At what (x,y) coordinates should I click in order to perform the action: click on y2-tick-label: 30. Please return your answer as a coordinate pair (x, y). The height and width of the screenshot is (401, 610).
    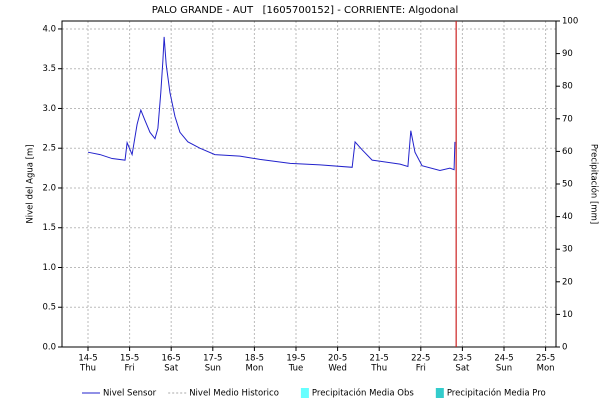
    Looking at the image, I should click on (567, 250).